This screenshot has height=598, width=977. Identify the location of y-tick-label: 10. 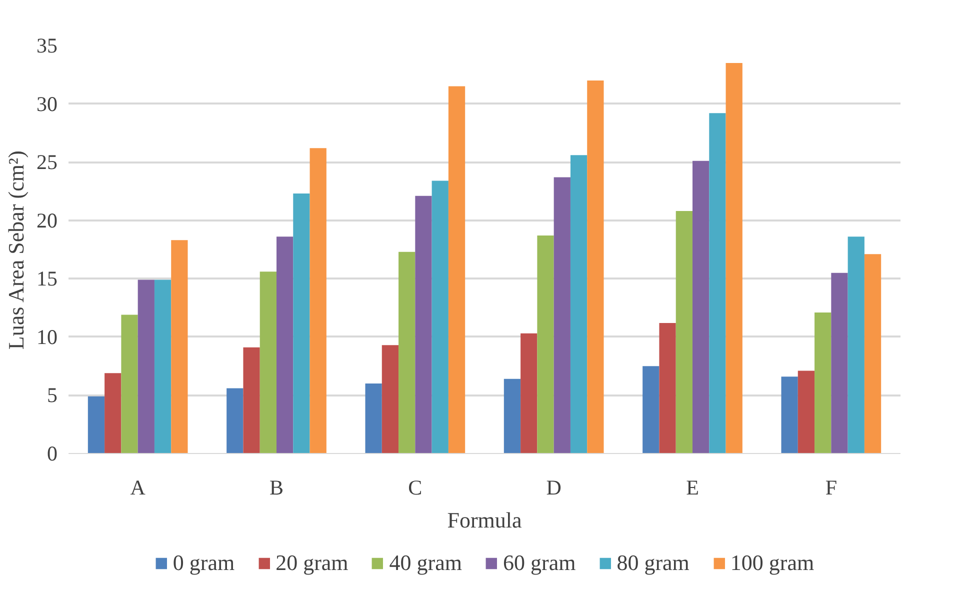
(47, 336).